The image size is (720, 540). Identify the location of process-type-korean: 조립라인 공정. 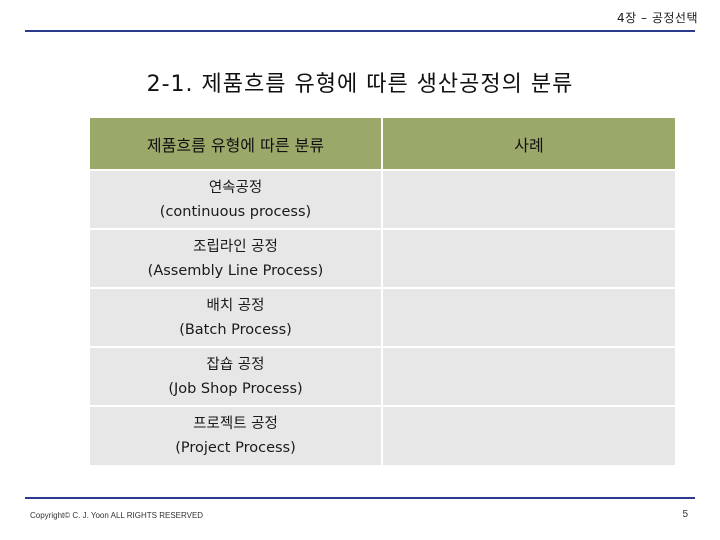
(235, 246).